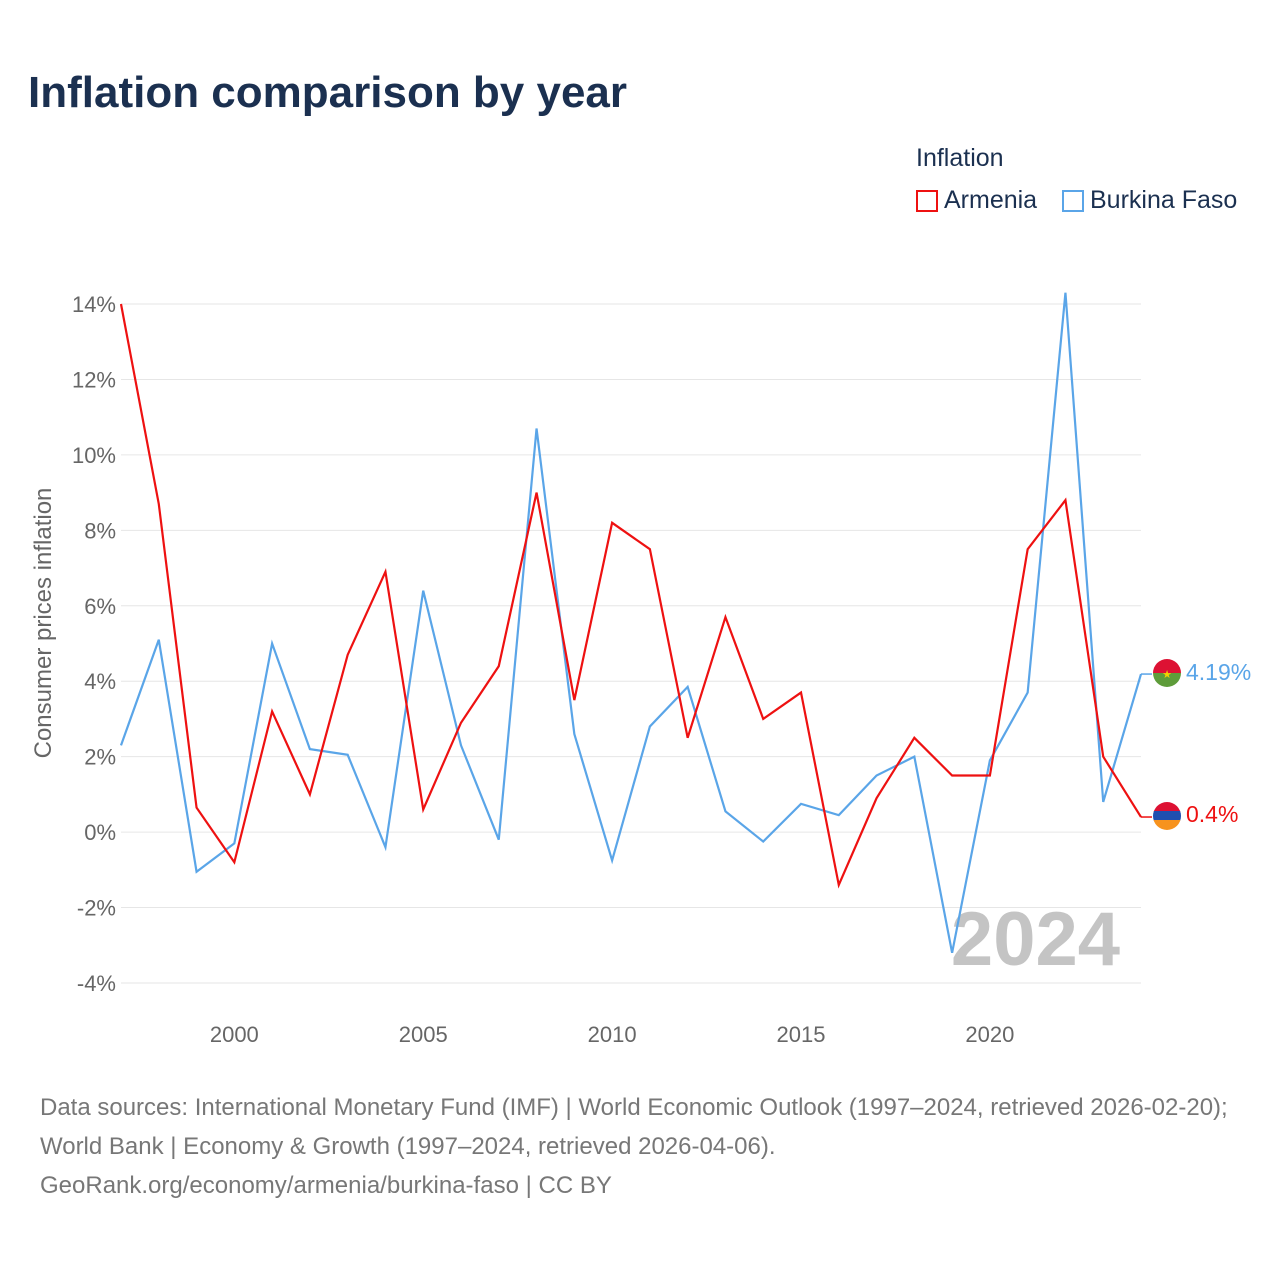 The width and height of the screenshot is (1280, 1280). I want to click on y-tick-label: 2%, so click(100, 757).